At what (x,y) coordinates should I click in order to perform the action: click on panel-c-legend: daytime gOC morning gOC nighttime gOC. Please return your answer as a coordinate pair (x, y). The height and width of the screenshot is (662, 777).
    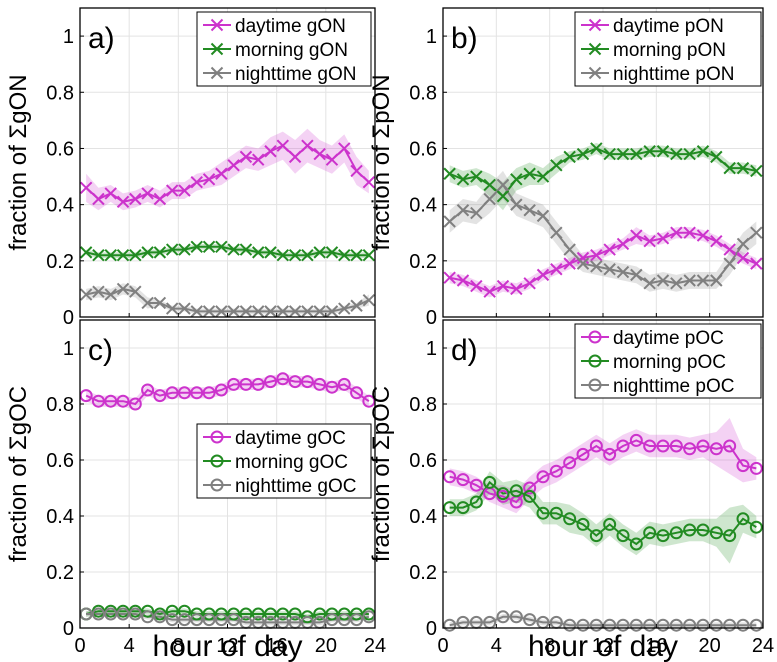
    Looking at the image, I should click on (284, 461).